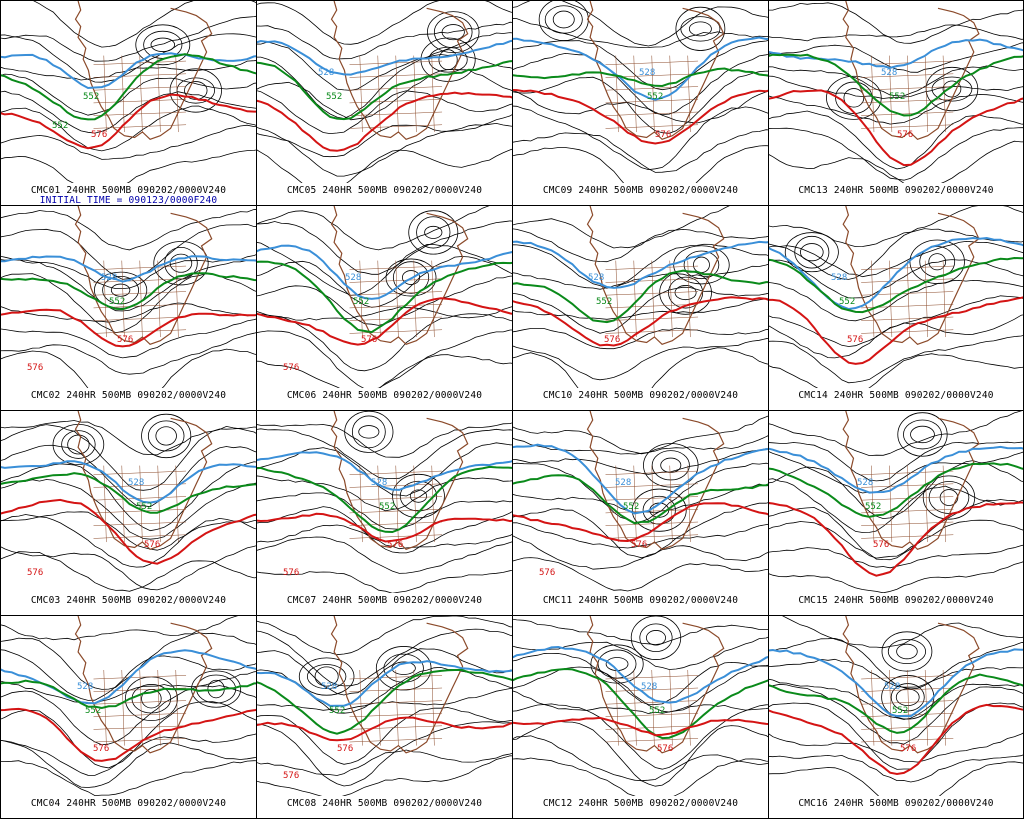 The image size is (1024, 819). What do you see at coordinates (128, 803) in the screenshot?
I see `panel-caption: CMC04 240HR 500MB 090202/0000V240` at bounding box center [128, 803].